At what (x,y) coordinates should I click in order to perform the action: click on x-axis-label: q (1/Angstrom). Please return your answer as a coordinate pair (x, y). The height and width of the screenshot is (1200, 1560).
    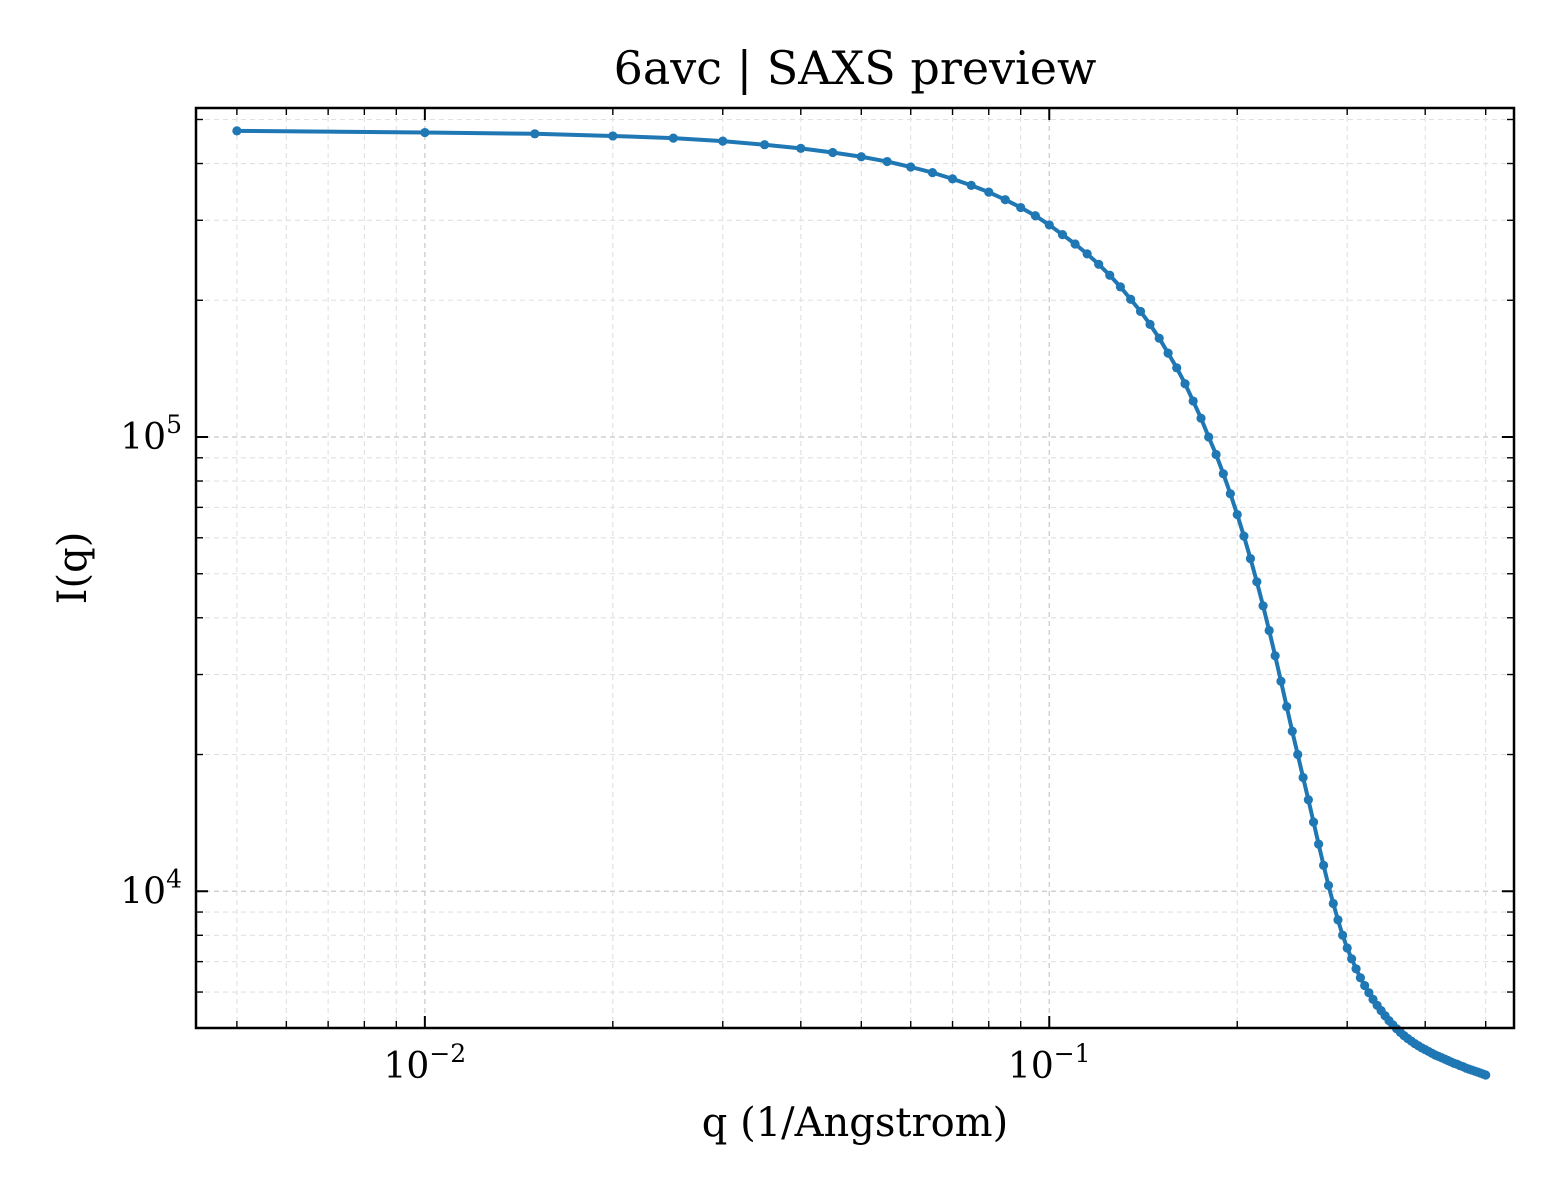
    Looking at the image, I should click on (855, 1123).